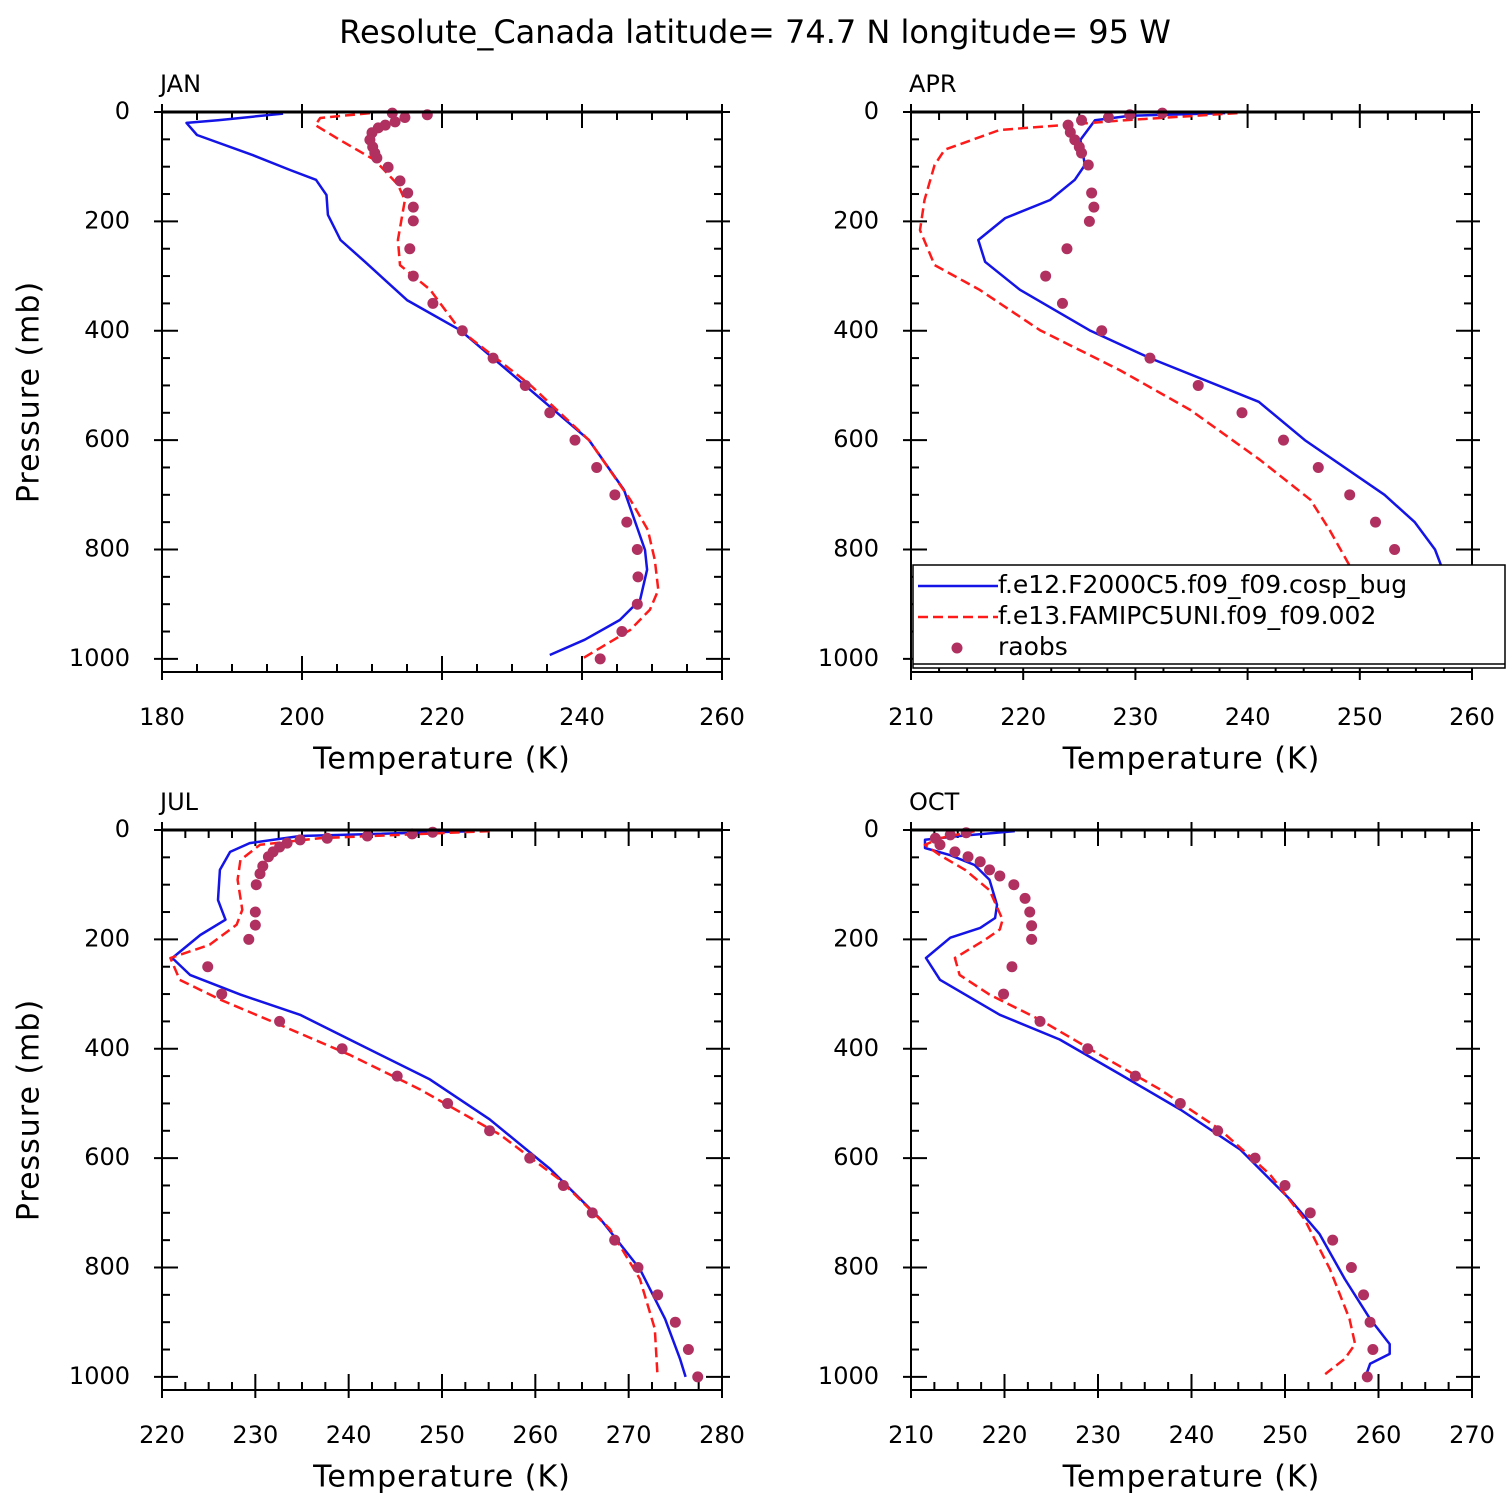 Image resolution: width=1510 pixels, height=1510 pixels. Describe the element at coordinates (302, 717) in the screenshot. I see `x-tick-label: 200` at that location.